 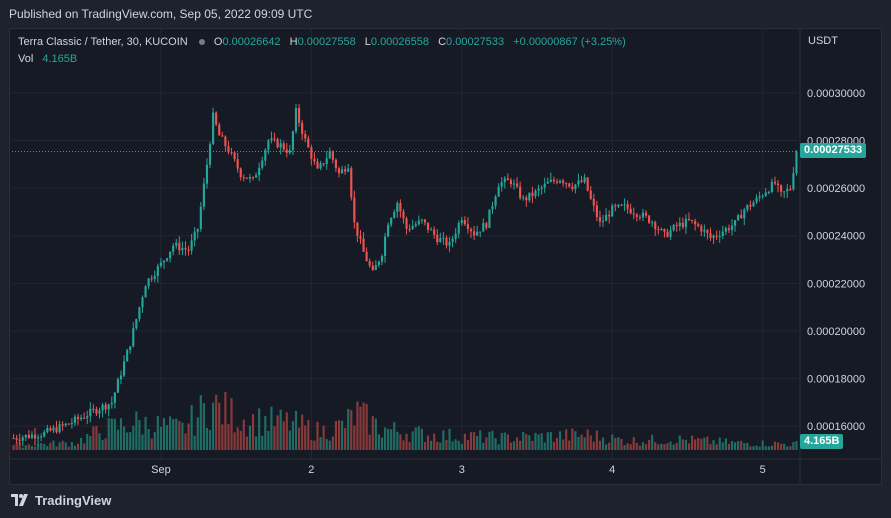 What do you see at coordinates (326, 42) in the screenshot?
I see `high-value: 0.00027558` at bounding box center [326, 42].